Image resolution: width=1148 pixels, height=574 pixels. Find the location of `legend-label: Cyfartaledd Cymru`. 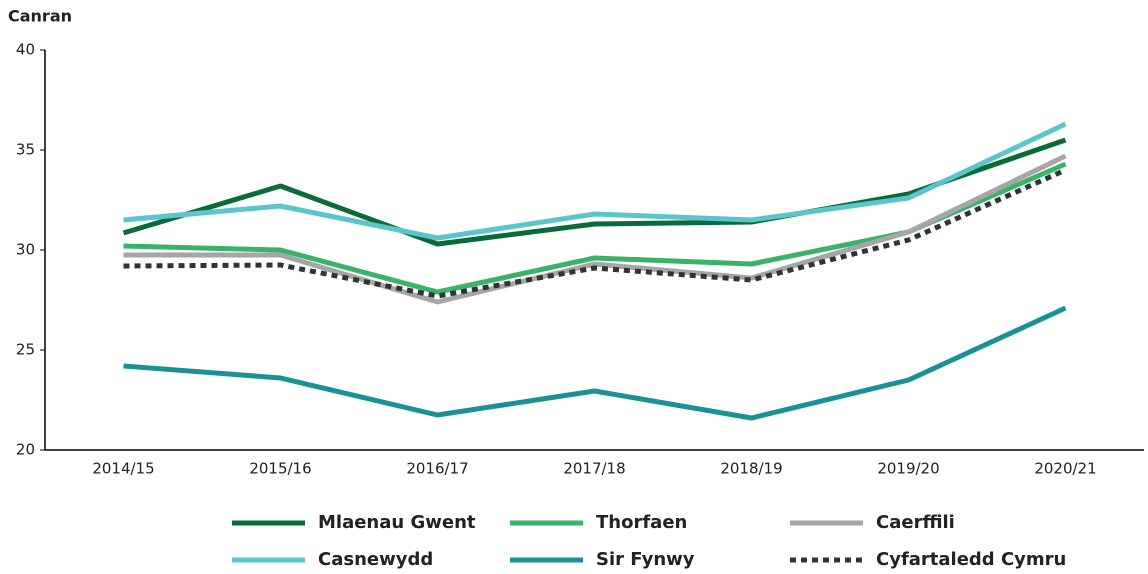

legend-label: Cyfartaledd Cymru is located at coordinates (971, 559).